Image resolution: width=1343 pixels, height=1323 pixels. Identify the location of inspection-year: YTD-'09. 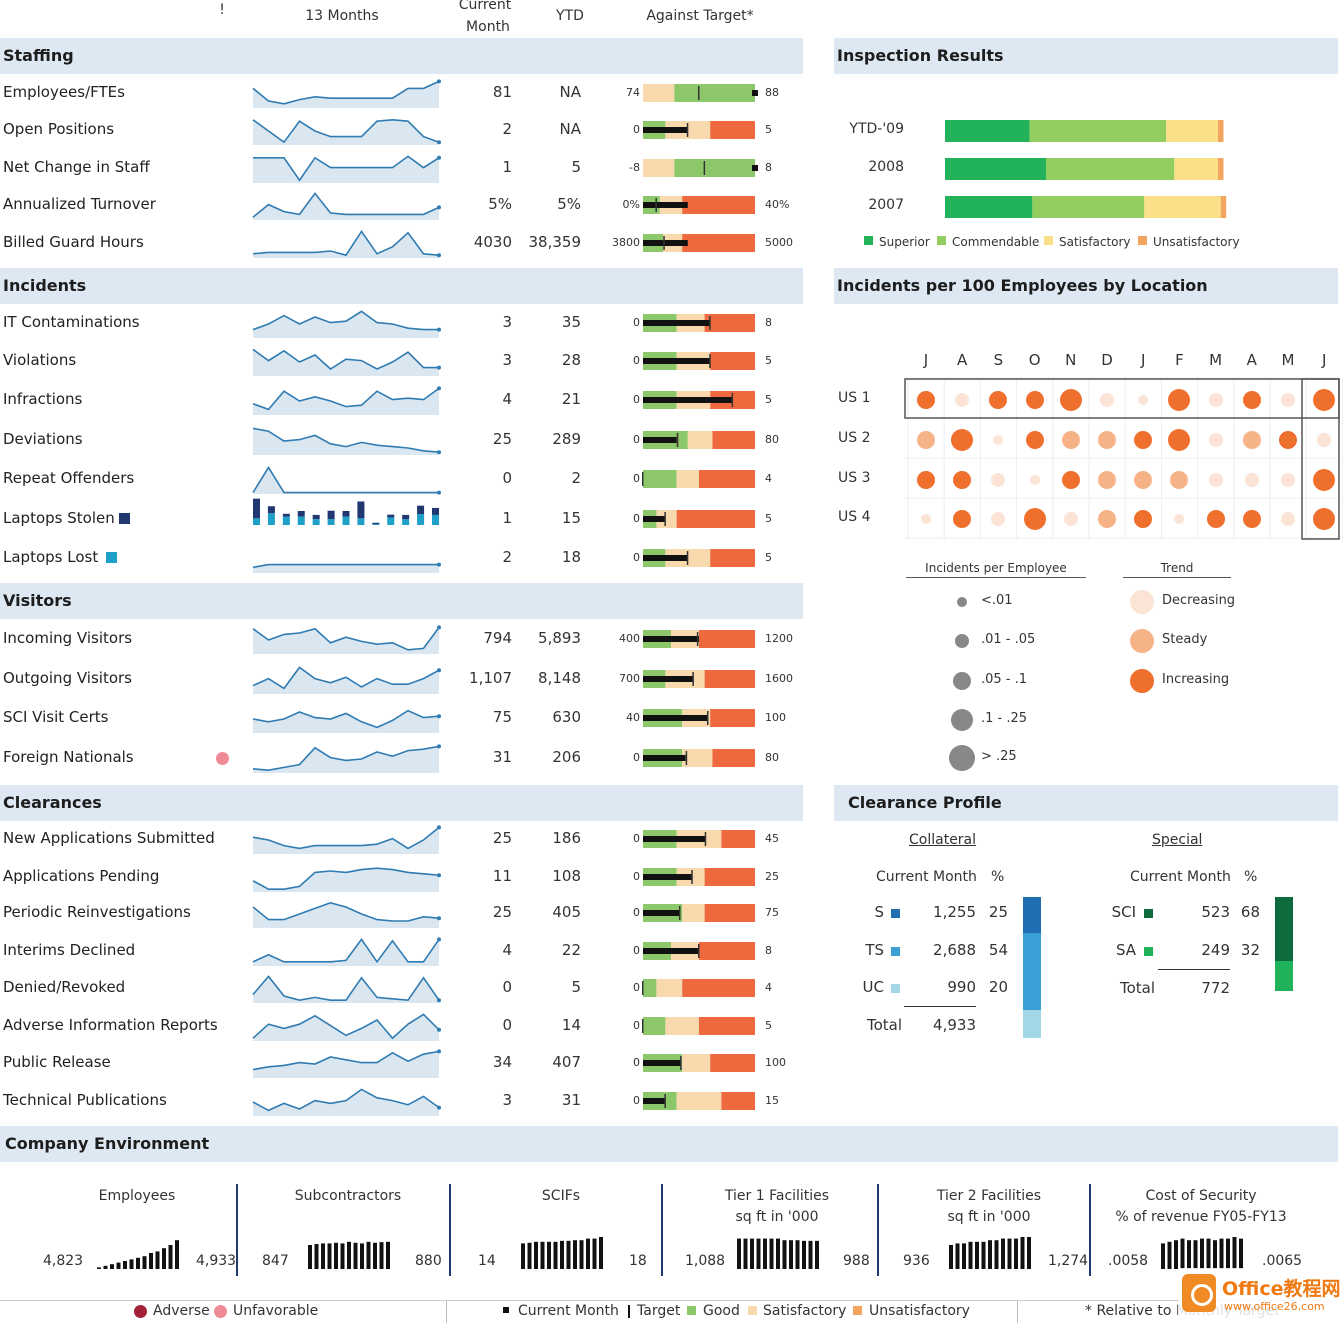
(876, 129).